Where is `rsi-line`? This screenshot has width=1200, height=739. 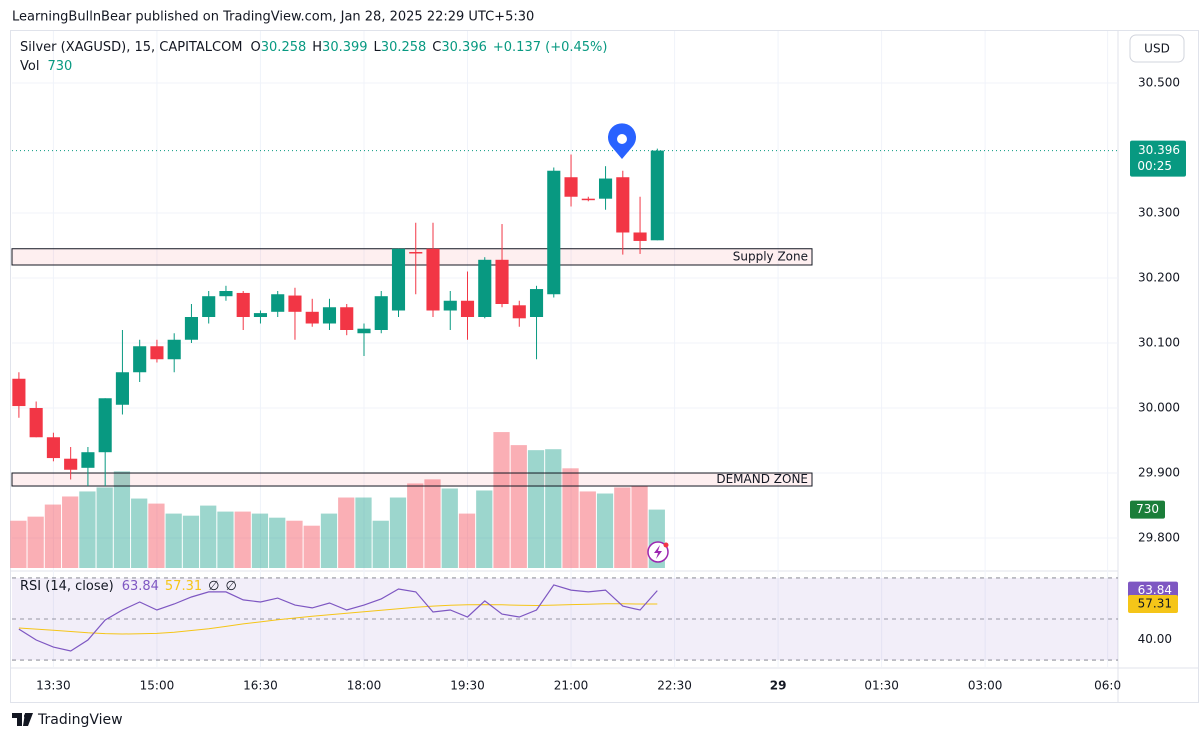 rsi-line is located at coordinates (338, 618).